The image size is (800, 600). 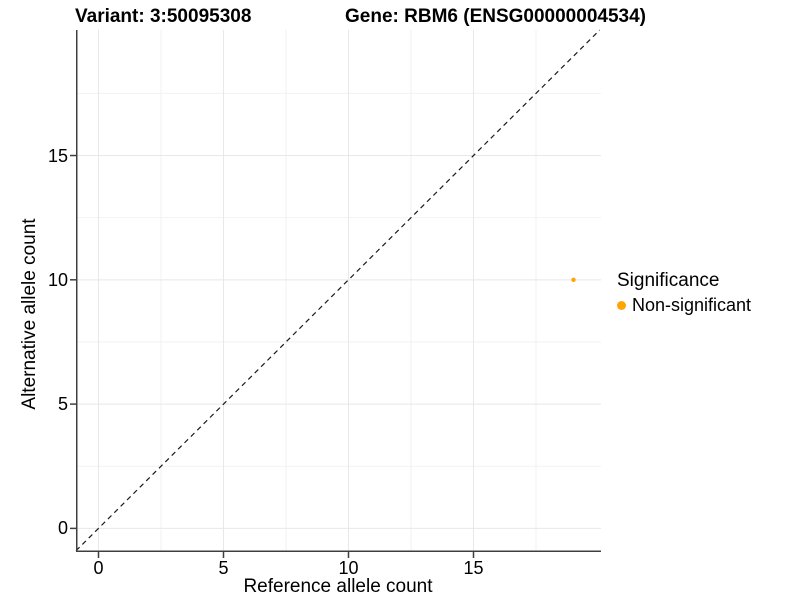 I want to click on x-tick-label: 5, so click(x=223, y=568).